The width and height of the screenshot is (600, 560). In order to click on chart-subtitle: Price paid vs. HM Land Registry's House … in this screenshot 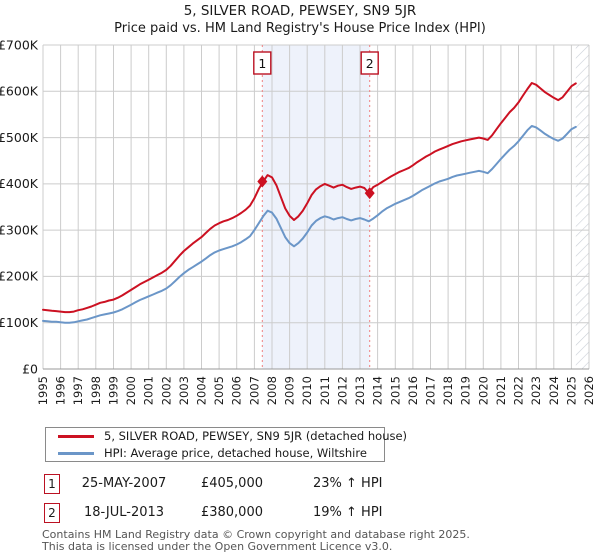, I will do `click(300, 28)`.